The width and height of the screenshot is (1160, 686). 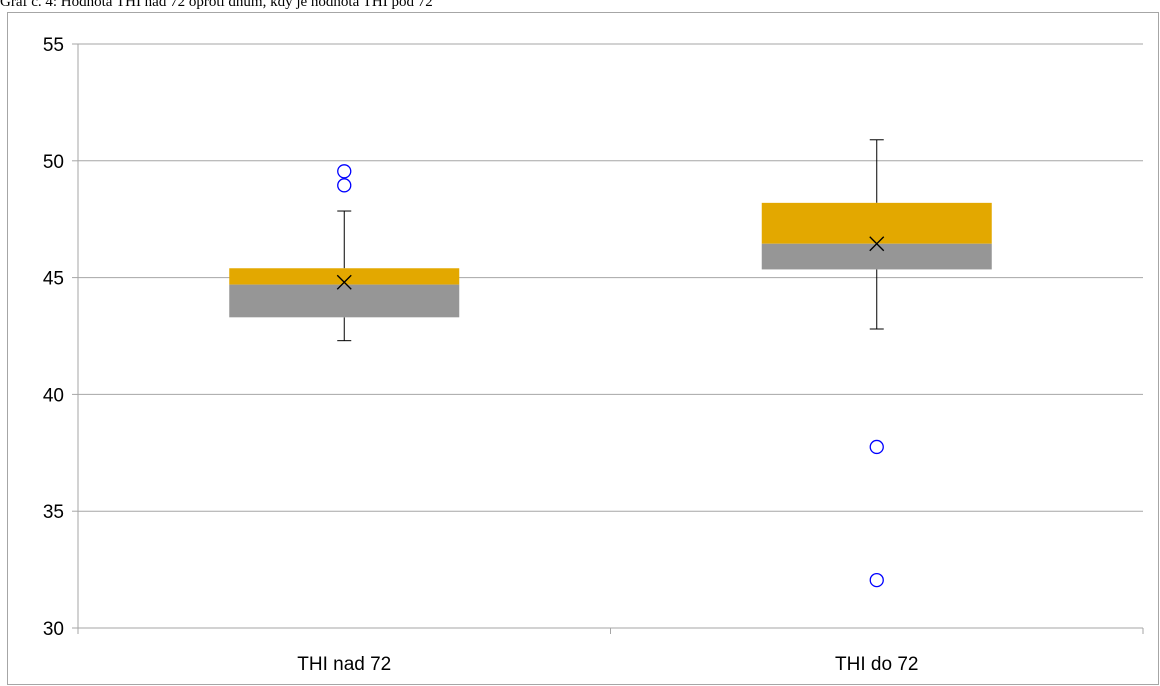 What do you see at coordinates (53, 162) in the screenshot?
I see `y-tick-label: 50` at bounding box center [53, 162].